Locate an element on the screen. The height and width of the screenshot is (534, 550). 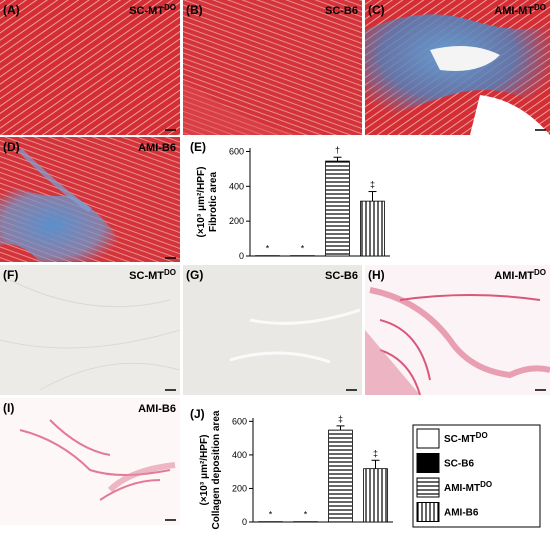
legend-label: SC-MTDO is located at coordinates (466, 438).